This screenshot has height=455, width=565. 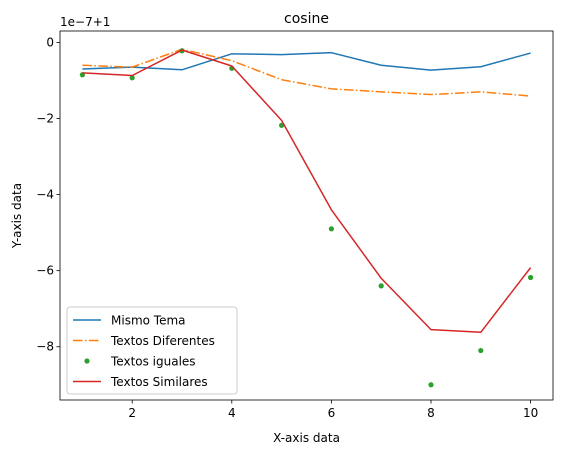 I want to click on y-tick-label: −8, so click(x=45, y=347).